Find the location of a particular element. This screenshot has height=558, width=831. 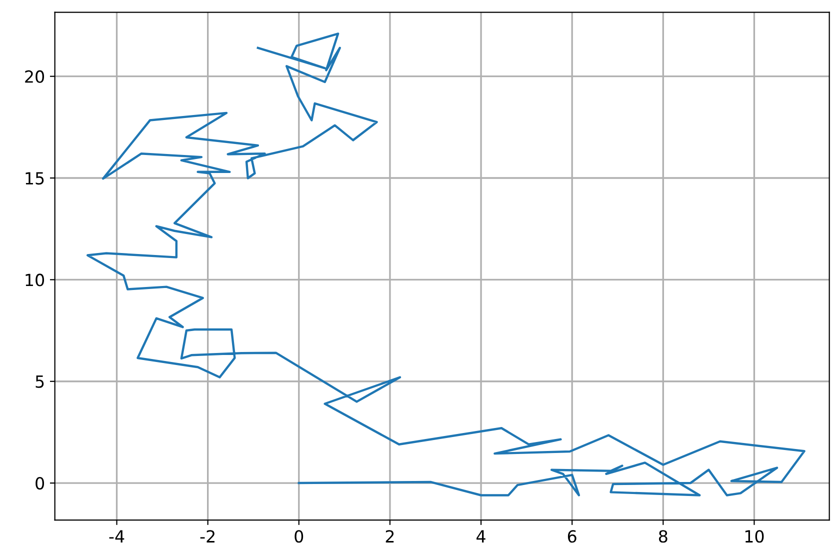

x-tick-label: 10 is located at coordinates (754, 536).